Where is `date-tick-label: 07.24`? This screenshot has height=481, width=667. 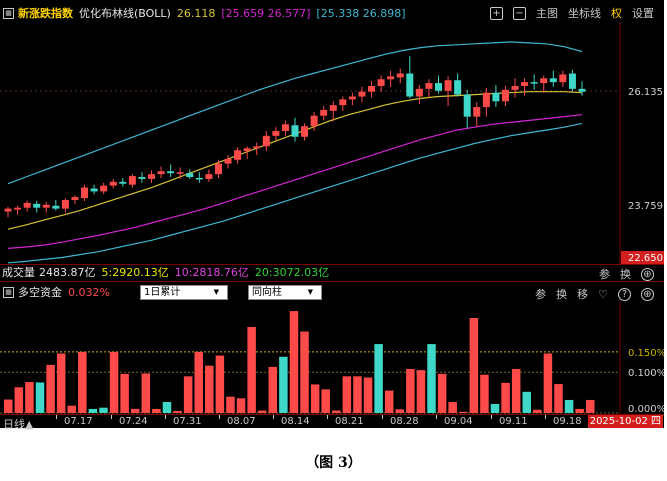 date-tick-label: 07.24 is located at coordinates (133, 421).